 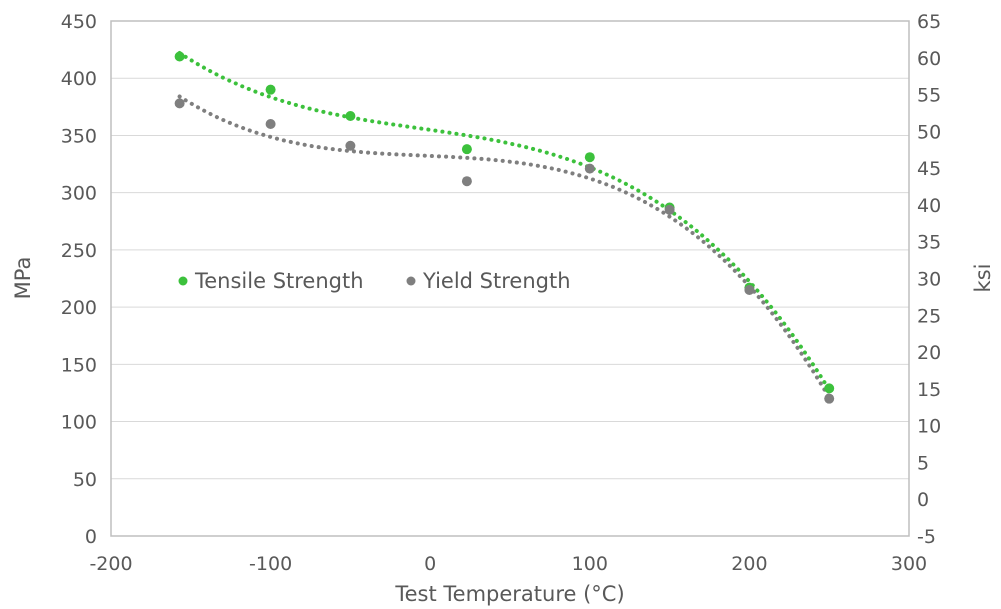 What do you see at coordinates (411, 281) in the screenshot?
I see `legend-marker-yield` at bounding box center [411, 281].